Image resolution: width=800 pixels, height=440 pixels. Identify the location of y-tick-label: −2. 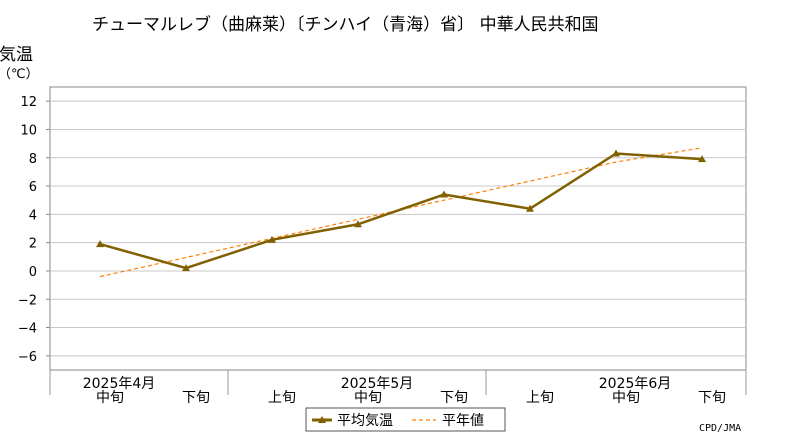
(27, 300).